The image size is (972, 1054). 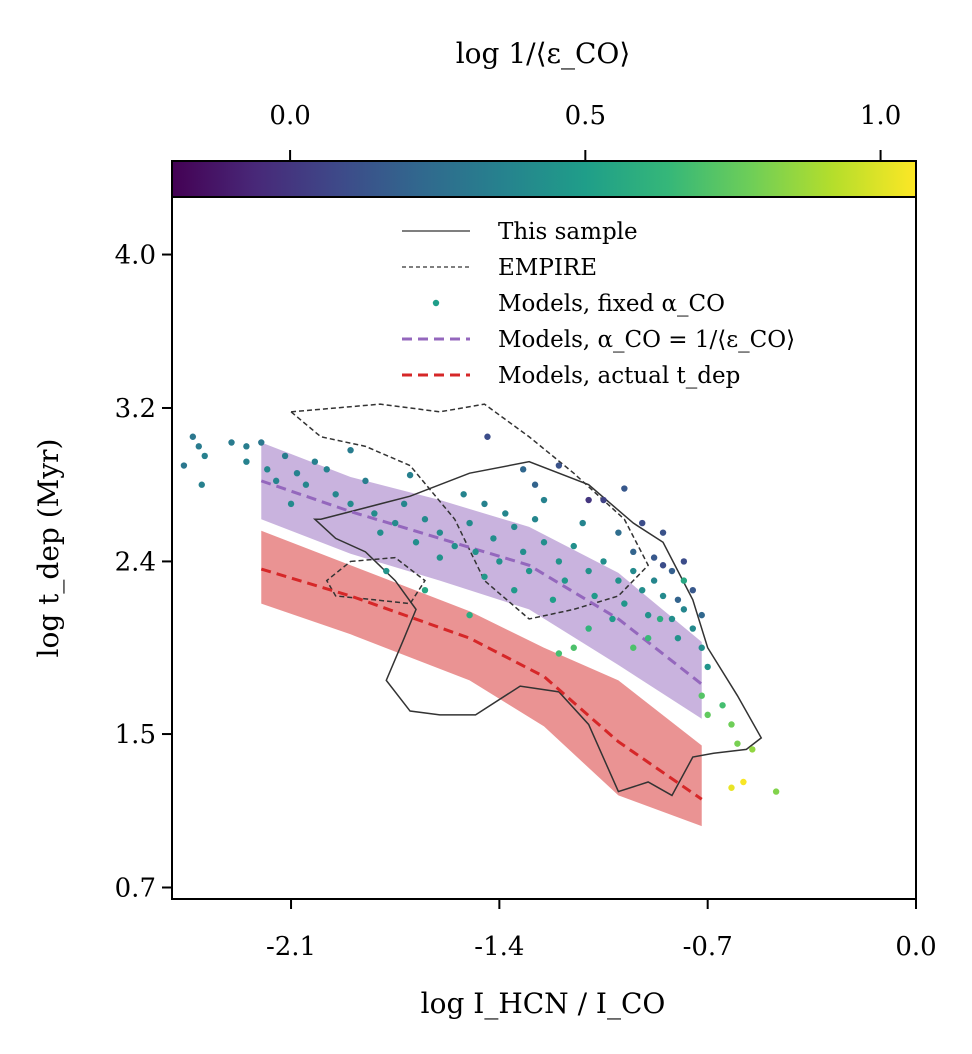 I want to click on y-tick-label: 4.0, so click(x=135, y=256).